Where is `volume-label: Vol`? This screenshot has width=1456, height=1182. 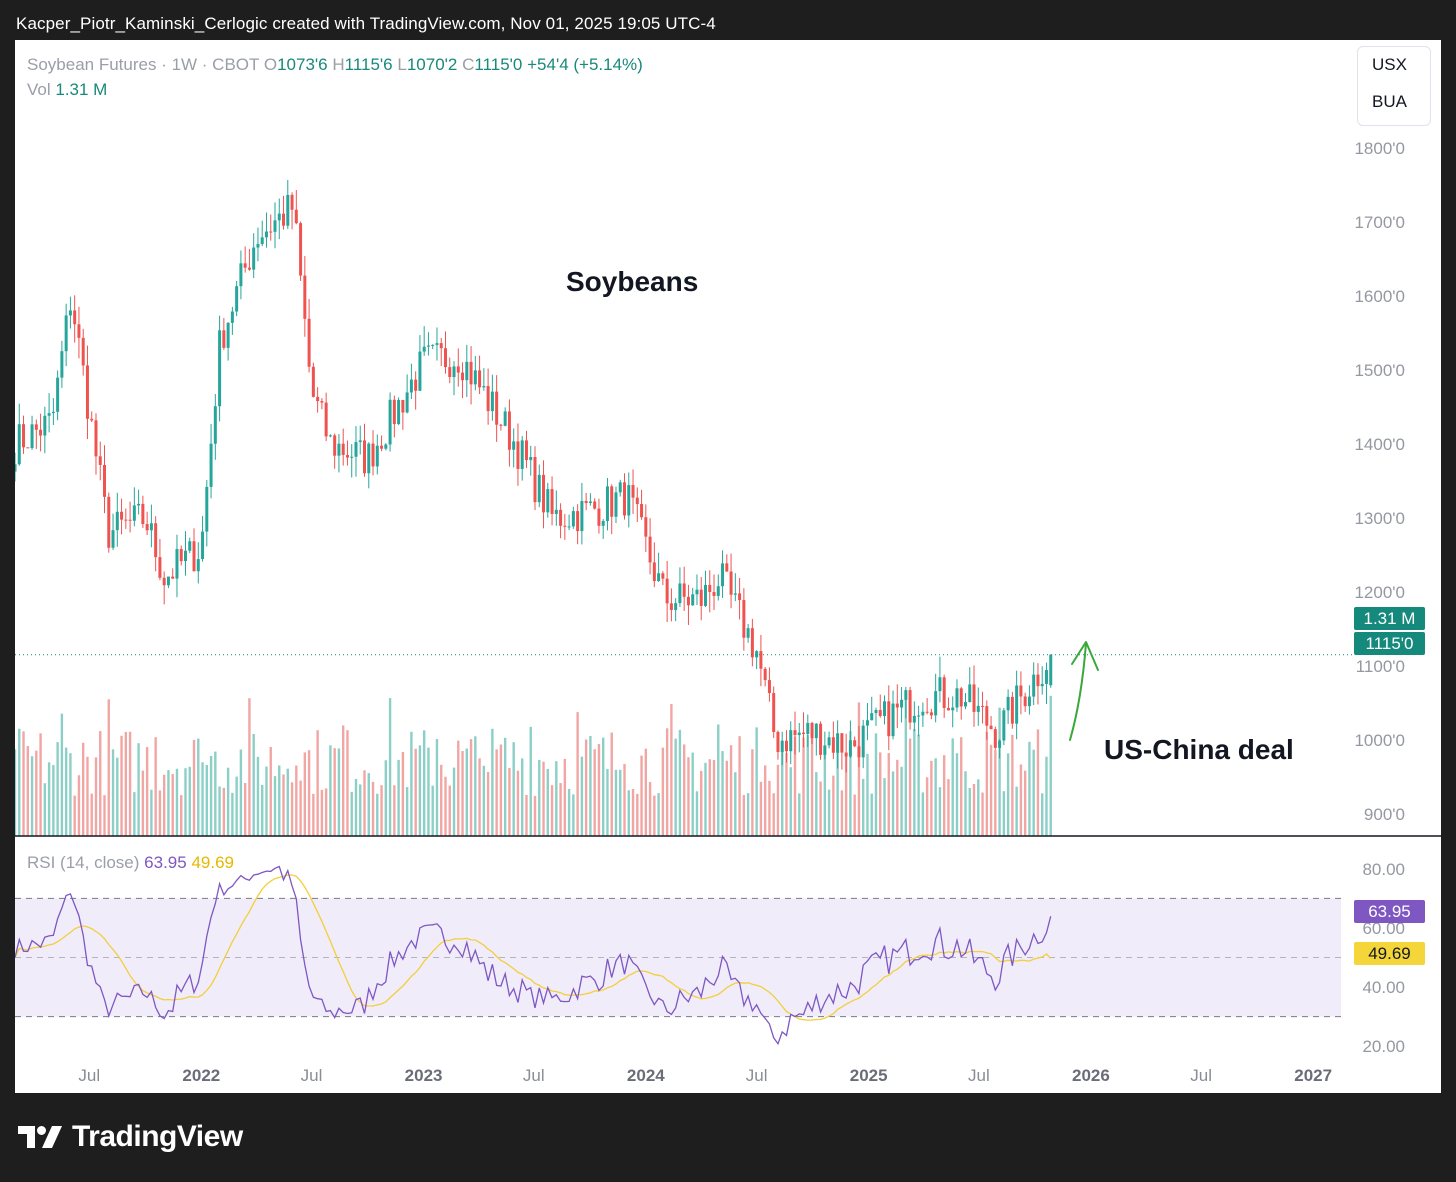 volume-label: Vol is located at coordinates (39, 89).